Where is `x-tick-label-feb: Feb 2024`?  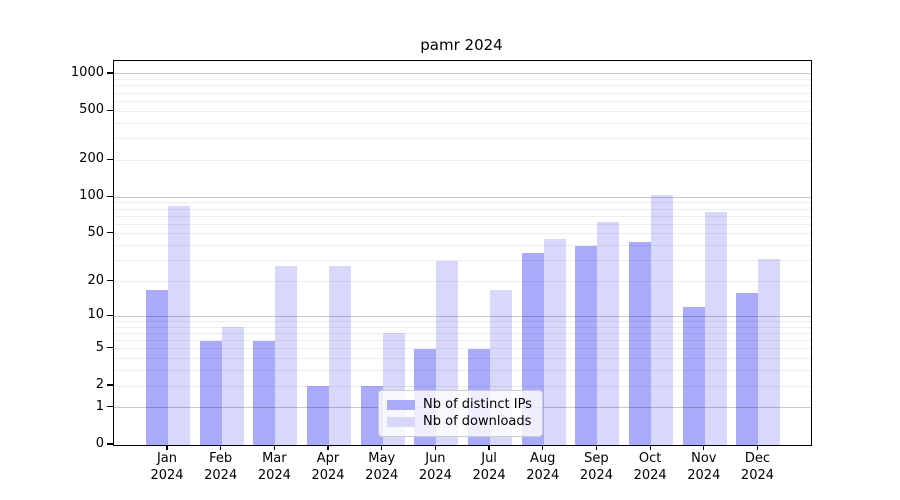
x-tick-label-feb: Feb 2024 is located at coordinates (221, 467).